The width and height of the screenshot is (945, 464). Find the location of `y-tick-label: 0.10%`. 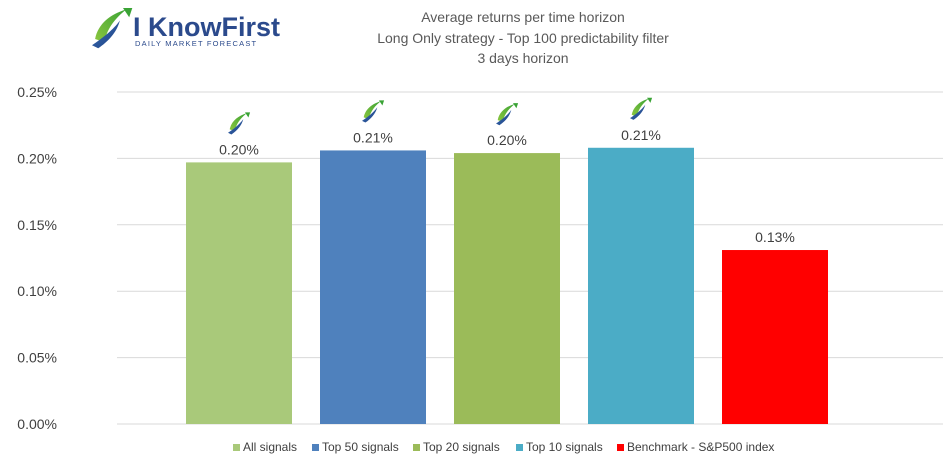

y-tick-label: 0.10% is located at coordinates (37, 291).